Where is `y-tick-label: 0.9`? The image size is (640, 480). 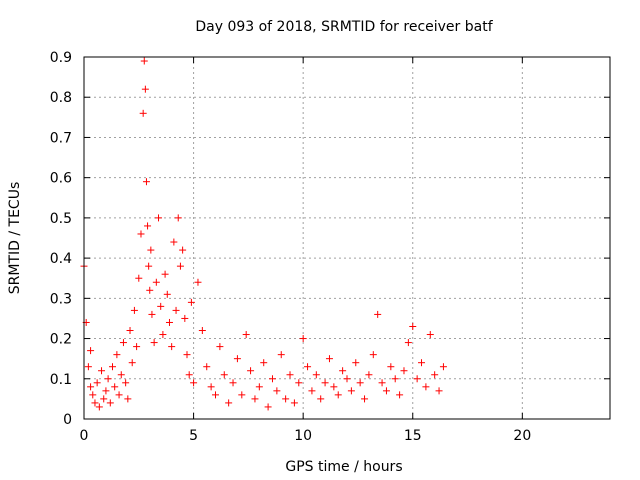 y-tick-label: 0.9 is located at coordinates (61, 58).